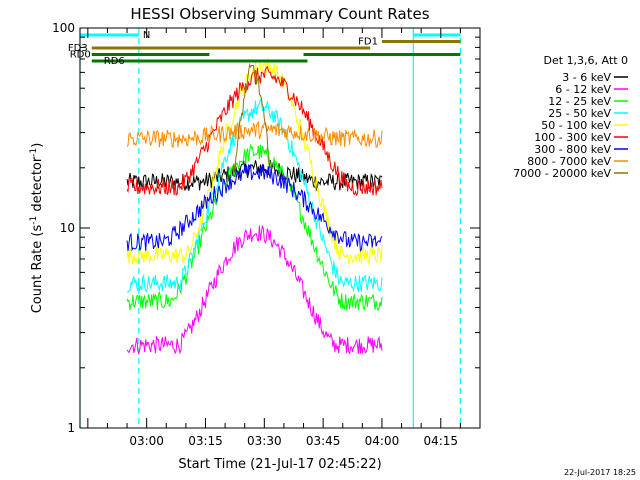 The height and width of the screenshot is (480, 640). What do you see at coordinates (114, 61) in the screenshot?
I see `status-label-6: RD6` at bounding box center [114, 61].